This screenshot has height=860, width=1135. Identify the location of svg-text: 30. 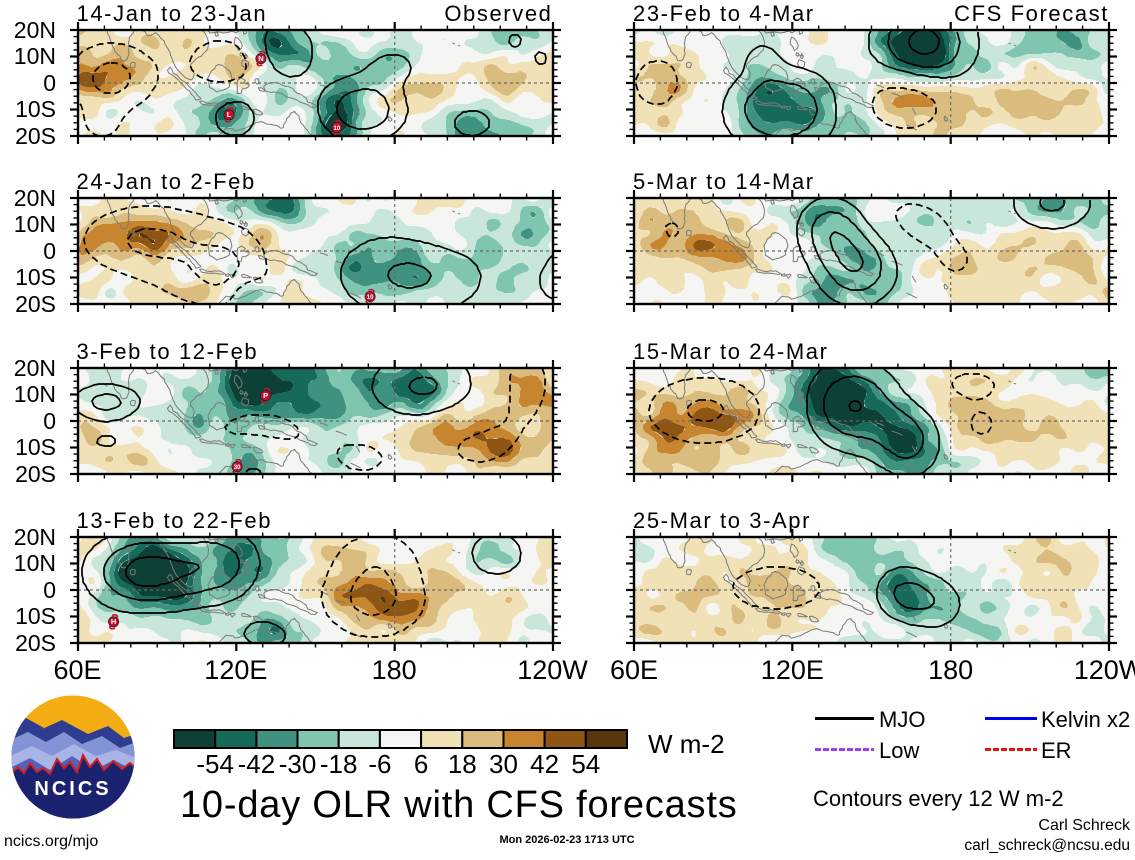
(236, 468).